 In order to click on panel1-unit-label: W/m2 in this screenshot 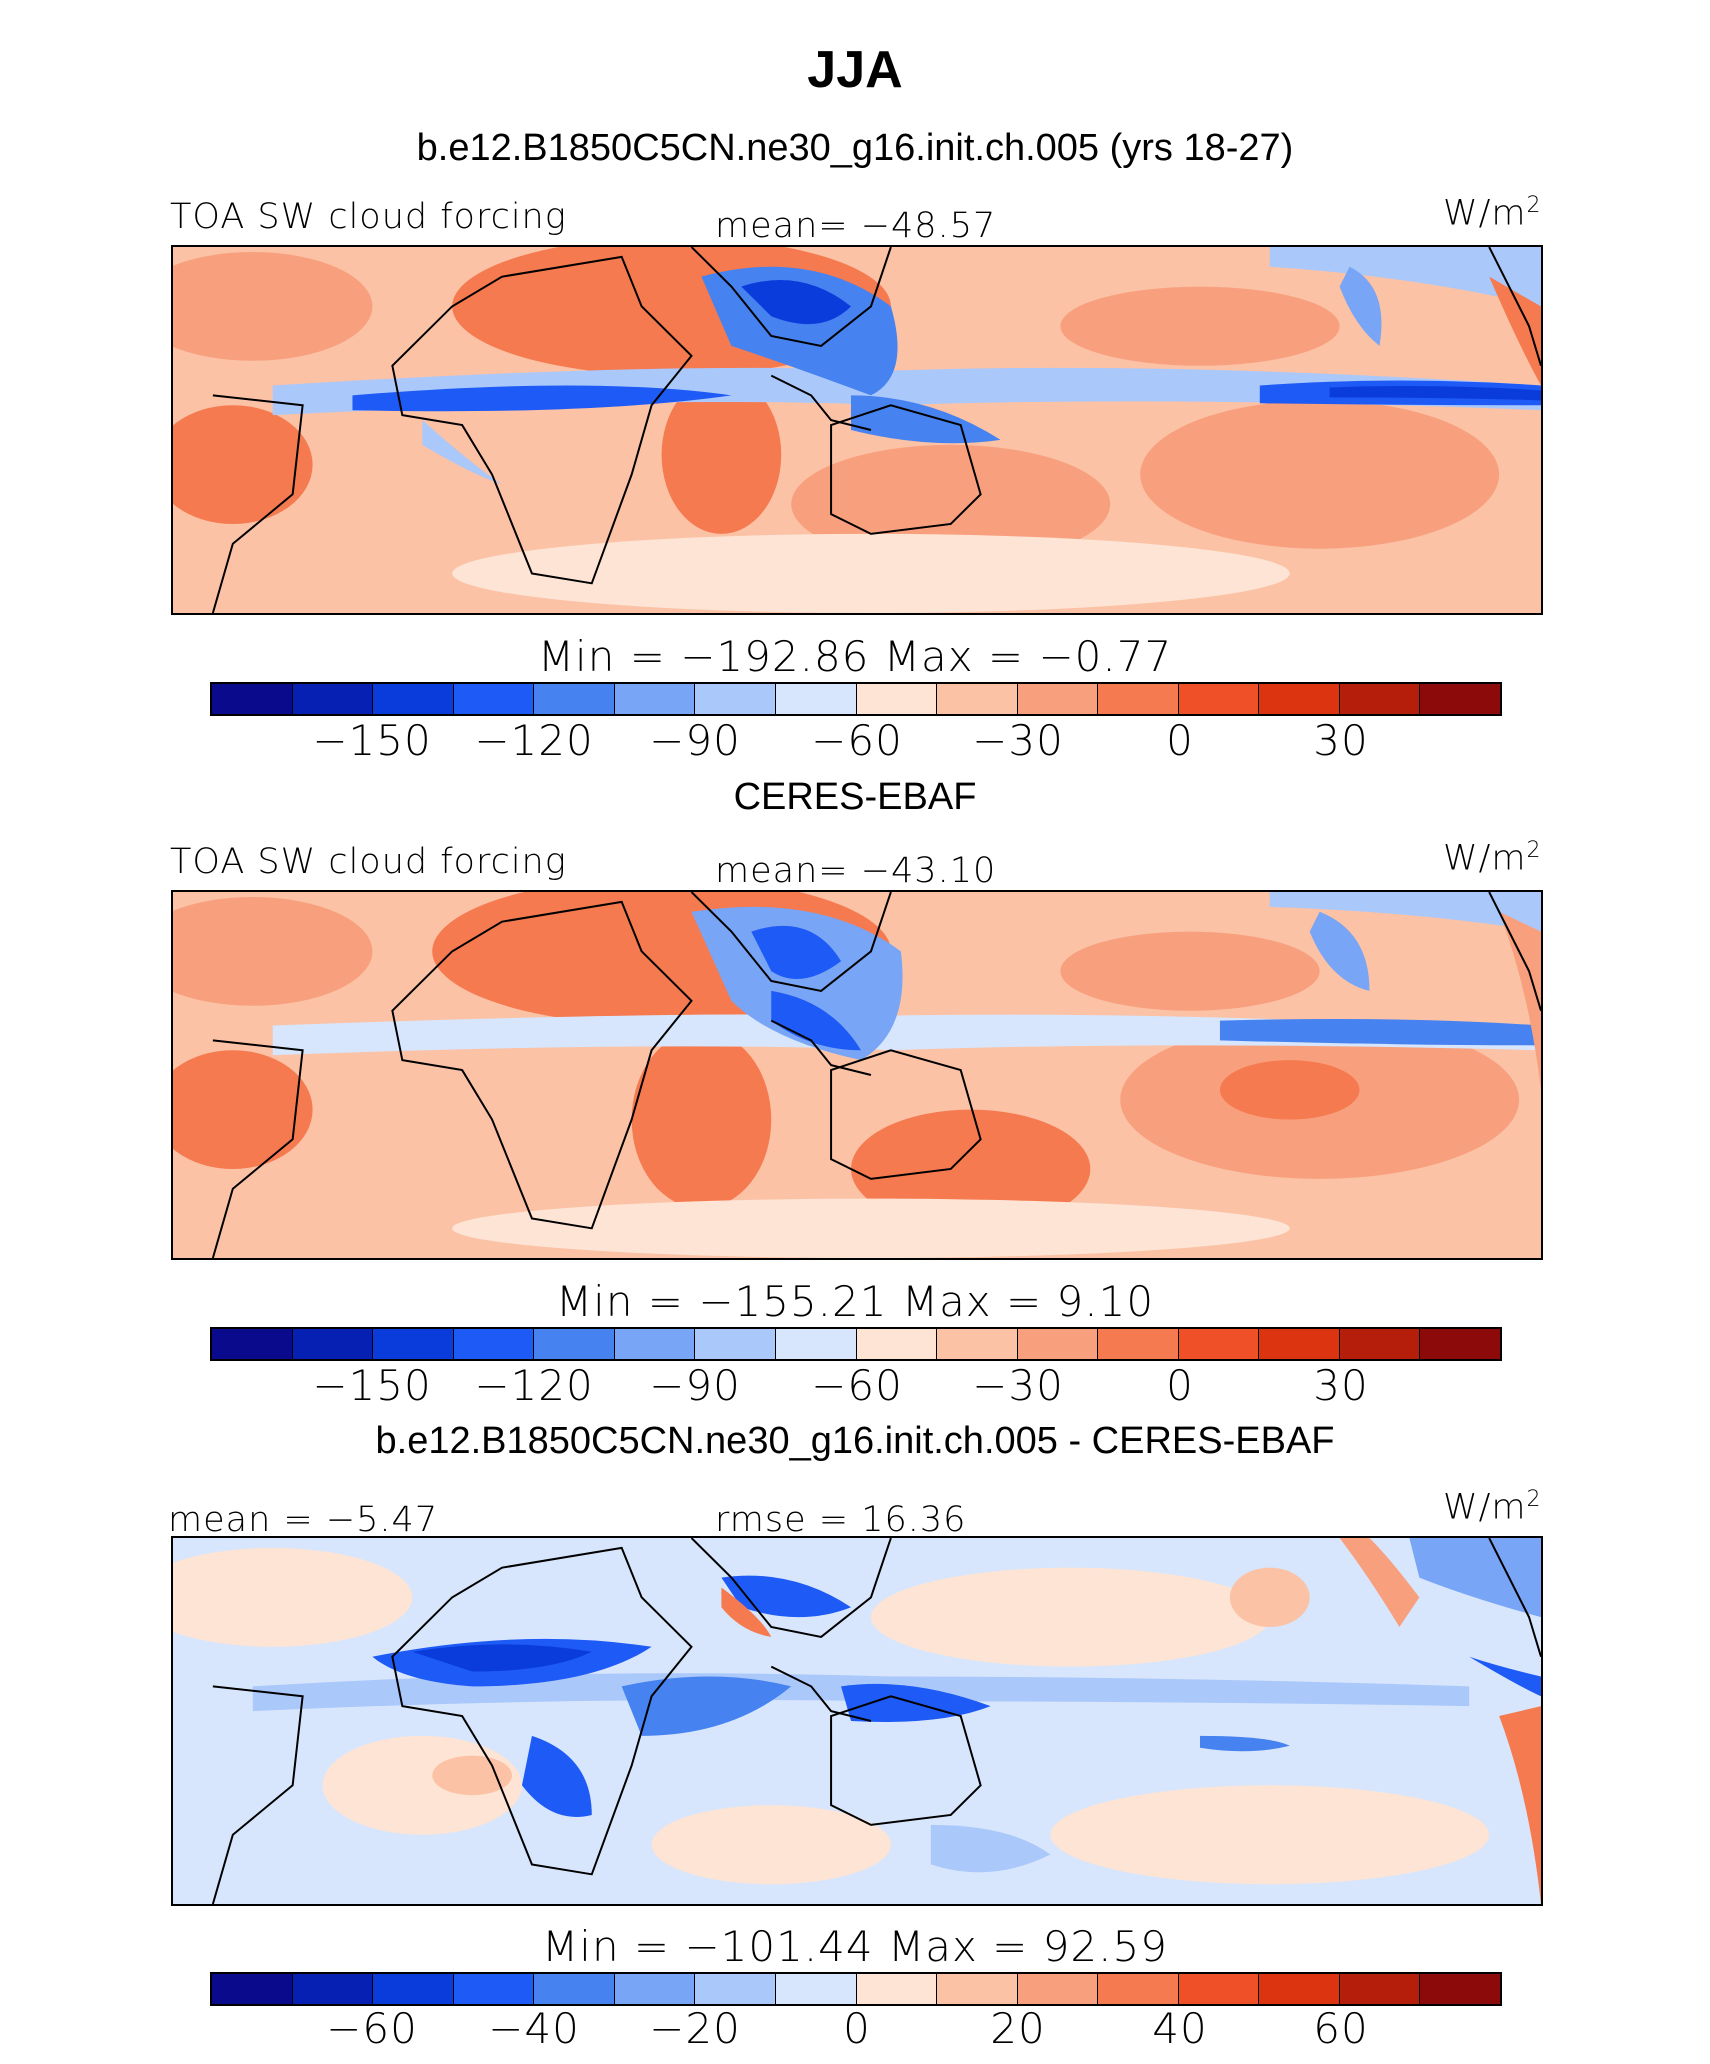, I will do `click(1492, 213)`.